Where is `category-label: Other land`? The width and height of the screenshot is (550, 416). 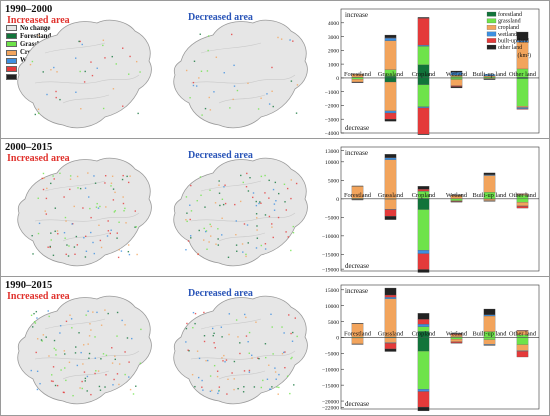 category-label: Other land is located at coordinates (523, 333).